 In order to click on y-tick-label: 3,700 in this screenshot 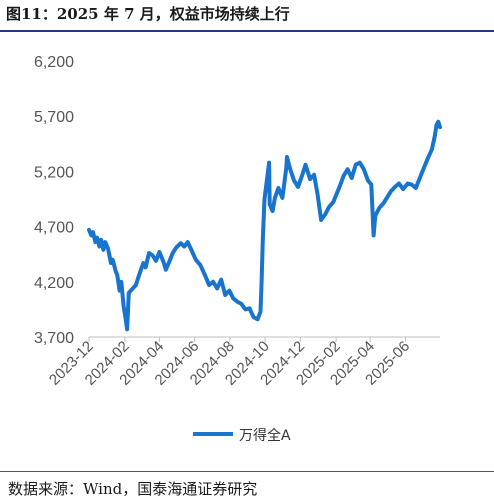, I will do `click(54, 338)`.